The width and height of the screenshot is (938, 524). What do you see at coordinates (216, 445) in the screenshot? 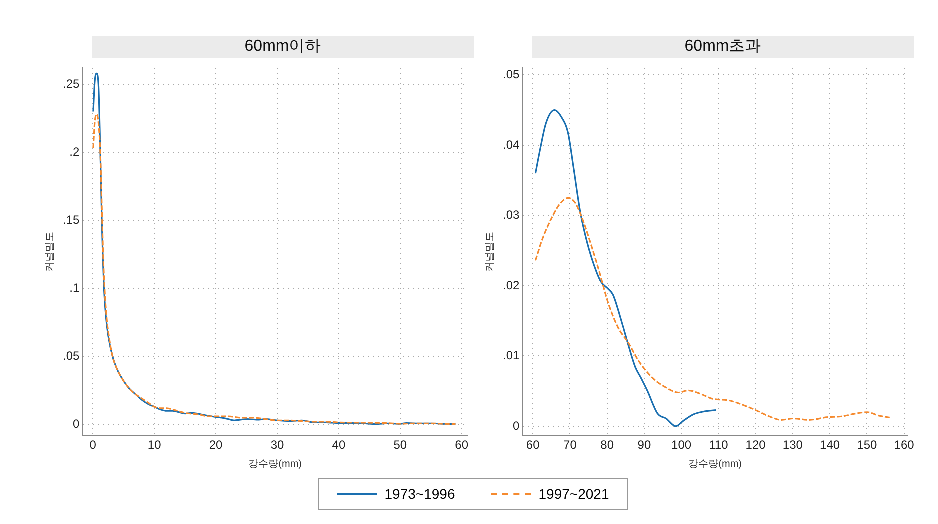
I see `x-tick-label: 20` at bounding box center [216, 445].